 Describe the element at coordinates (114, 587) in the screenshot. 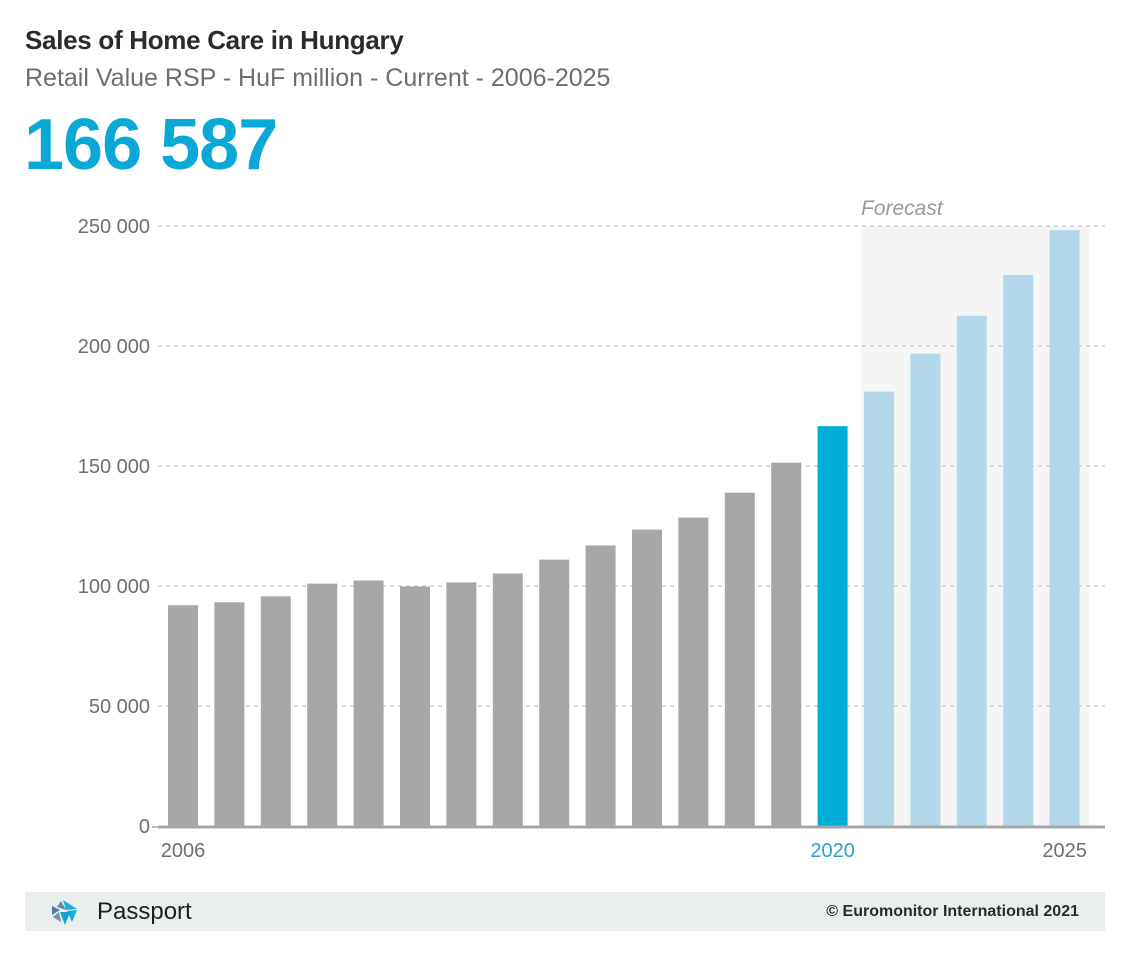

I see `y-tick-label: 100 000` at that location.